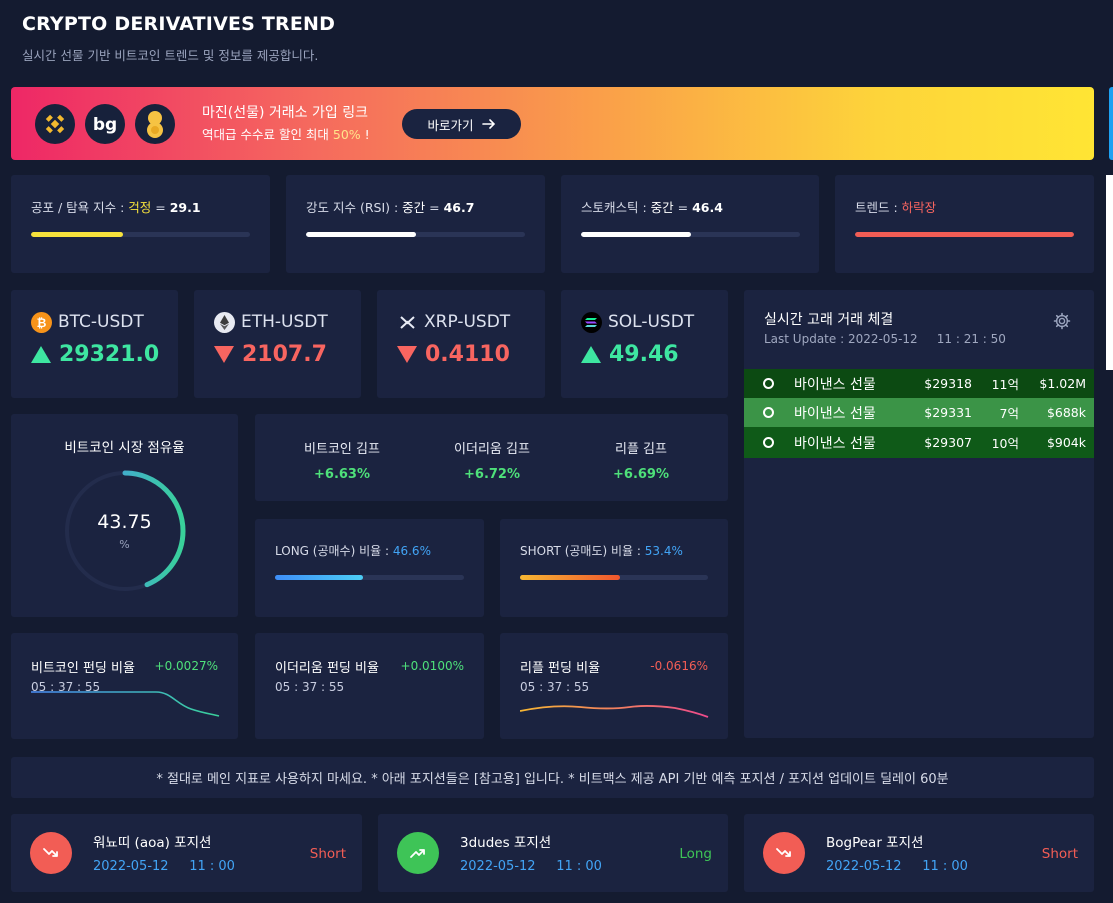  What do you see at coordinates (124, 686) in the screenshot?
I see `btc-funding-card: 비트코인 펀딩 비율 +0.0027% 05 : 37 : 55` at bounding box center [124, 686].